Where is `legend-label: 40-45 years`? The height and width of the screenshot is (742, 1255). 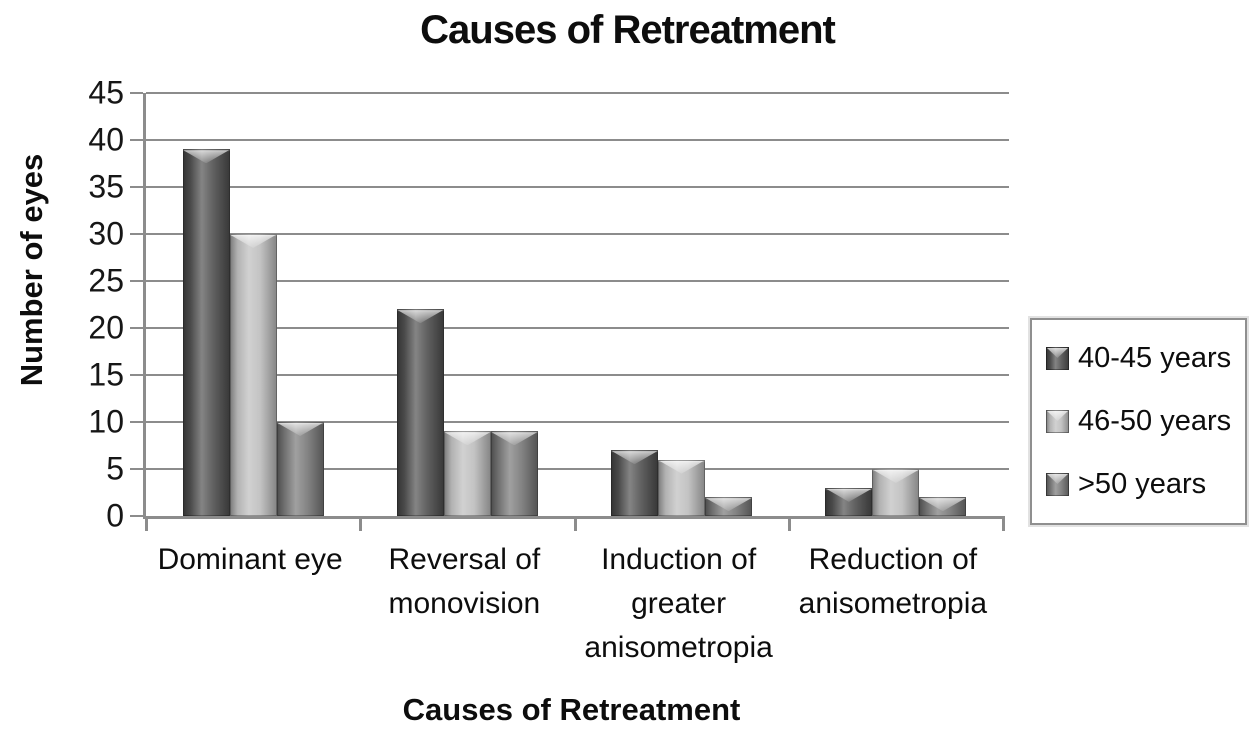 legend-label: 40-45 years is located at coordinates (1155, 358).